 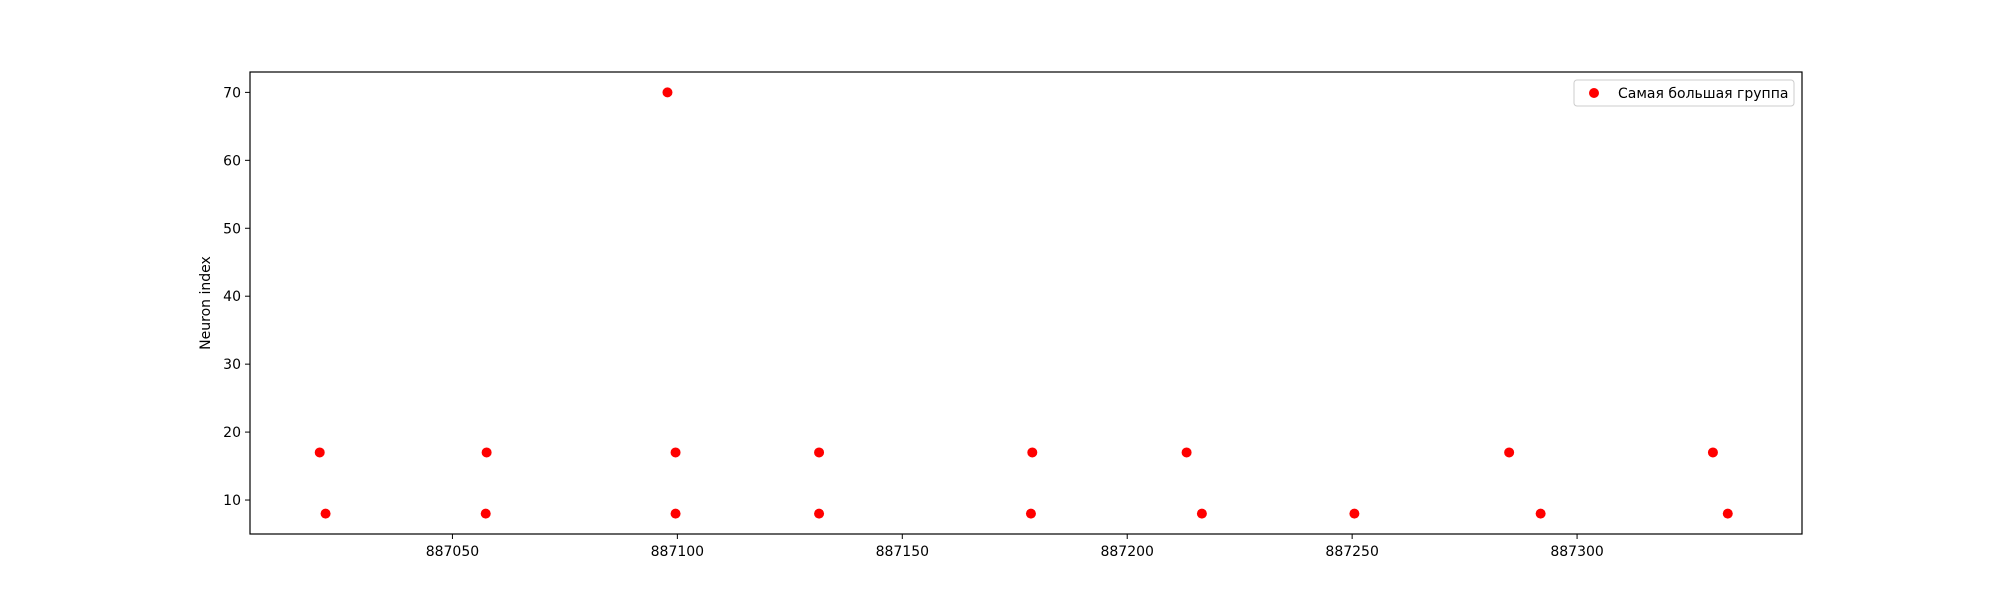 What do you see at coordinates (1015, 547) in the screenshot?
I see `x-axis: 887050 887100 887150 887200 887250 887300` at bounding box center [1015, 547].